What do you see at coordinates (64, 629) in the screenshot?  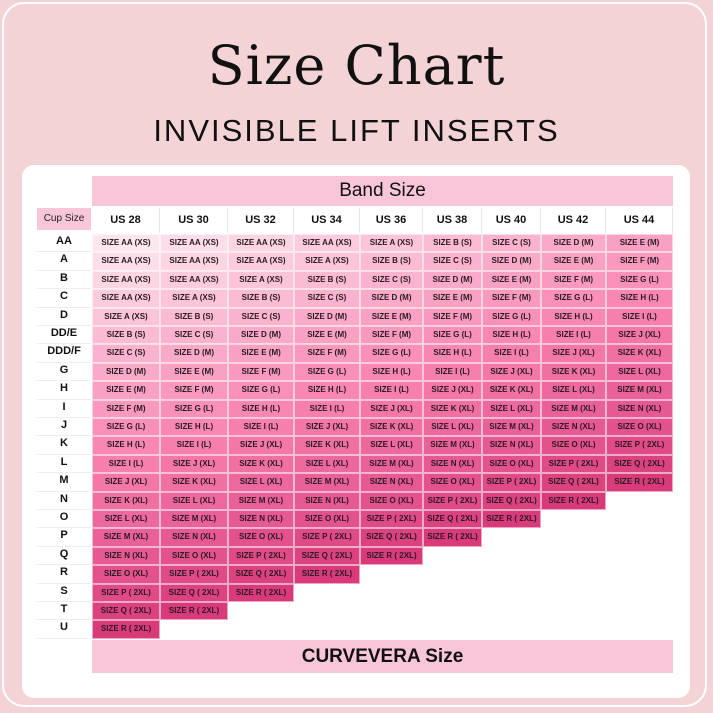 I see `cup-size-label: U` at bounding box center [64, 629].